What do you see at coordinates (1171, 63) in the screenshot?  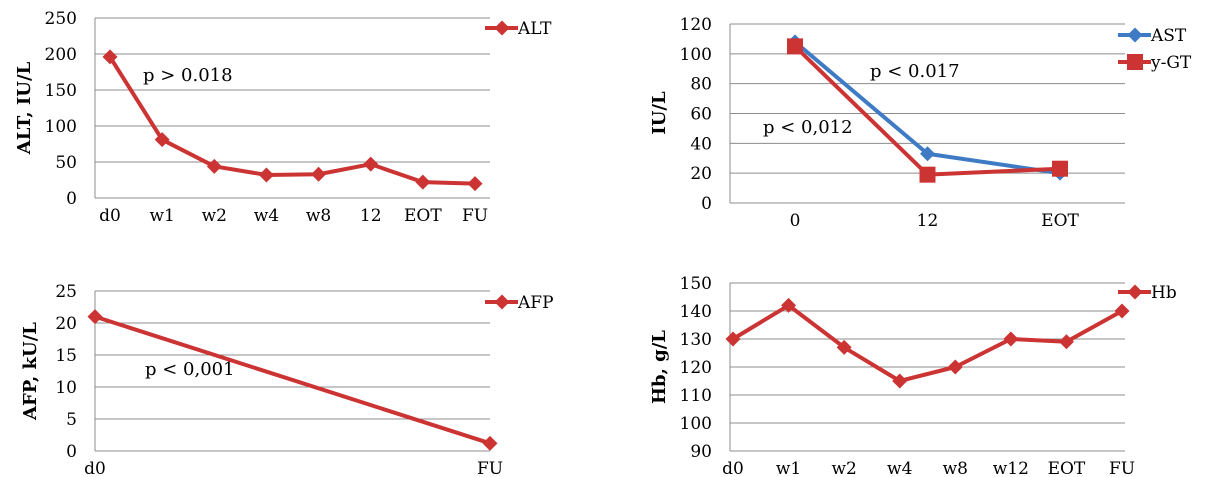 I see `legend-label: y-GT` at bounding box center [1171, 63].